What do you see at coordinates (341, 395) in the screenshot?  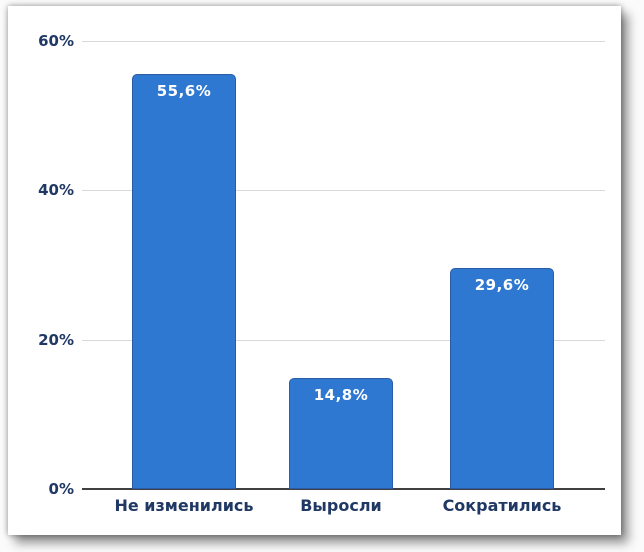 I see `bar-value-label: 14,8%` at bounding box center [341, 395].